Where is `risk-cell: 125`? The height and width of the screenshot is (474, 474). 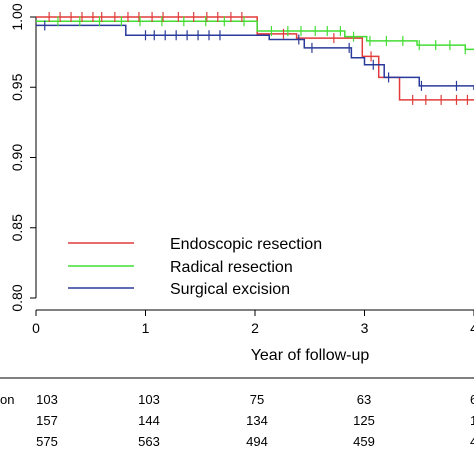
risk-cell: 125 is located at coordinates (364, 420).